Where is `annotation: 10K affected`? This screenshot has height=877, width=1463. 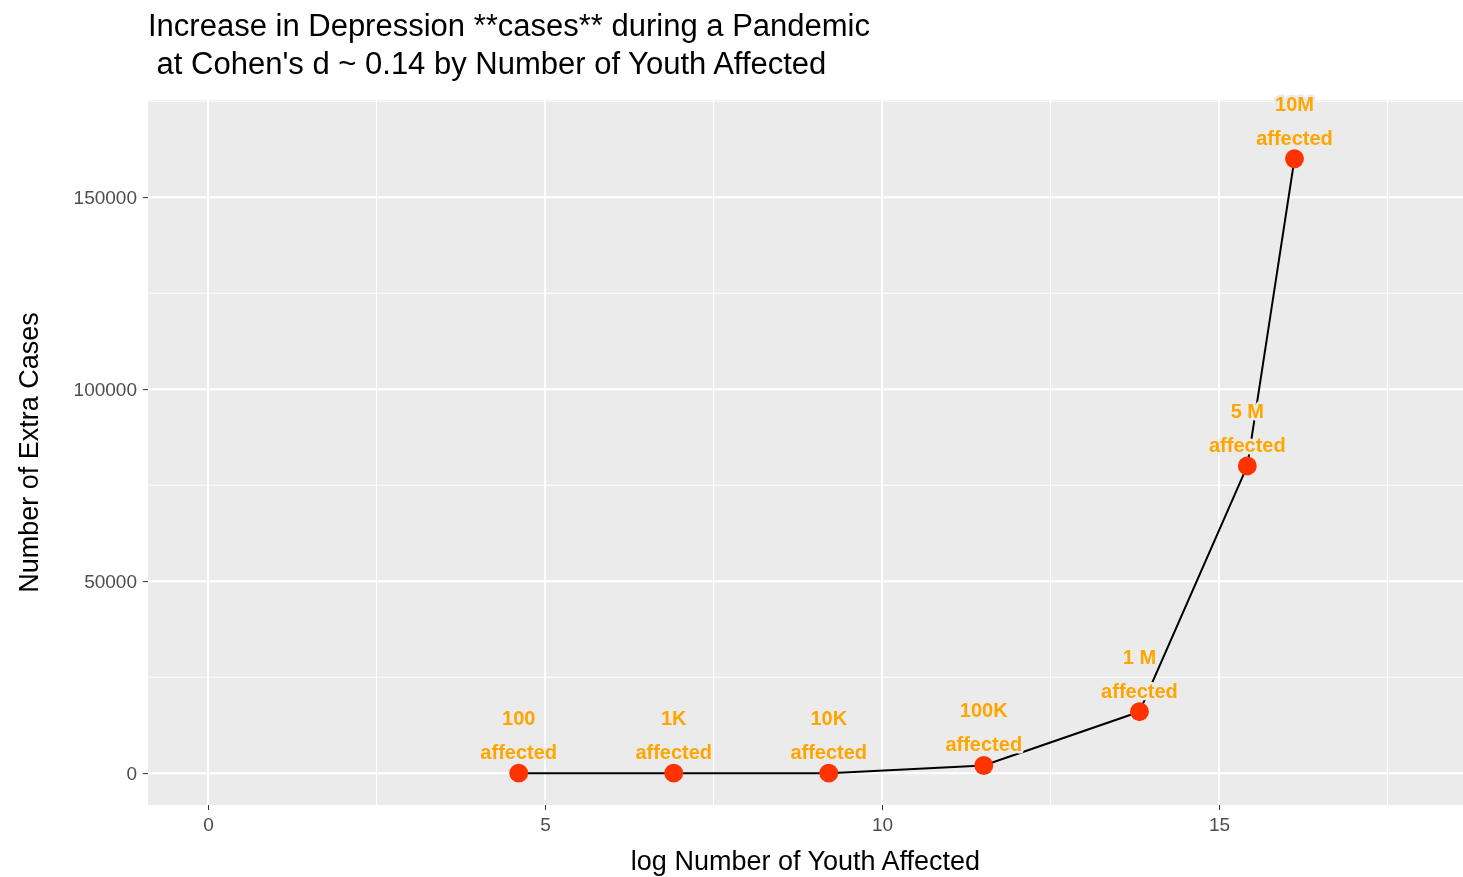
annotation: 10K affected is located at coordinates (829, 735).